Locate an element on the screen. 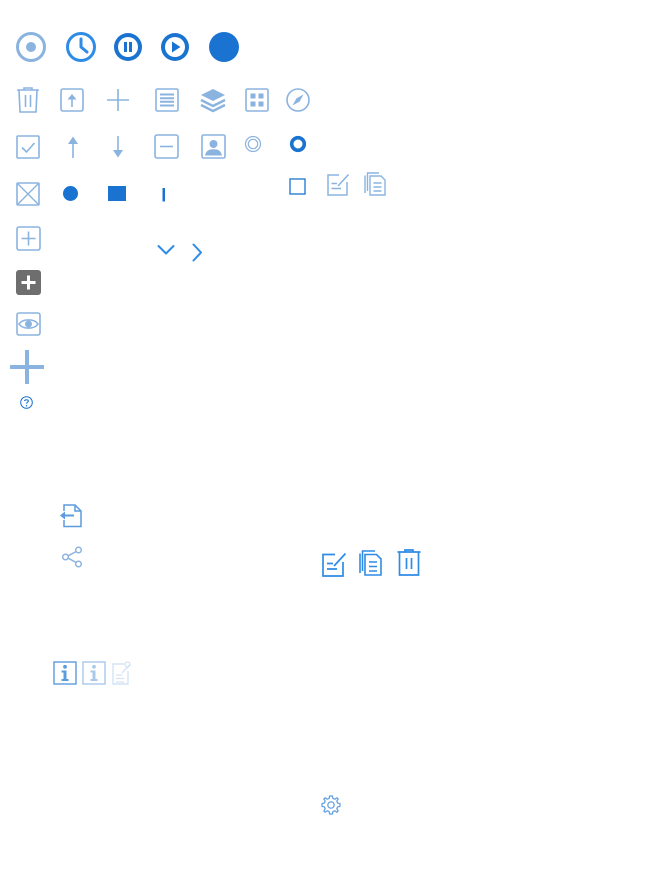  arrow-down-icon is located at coordinates (118, 147).